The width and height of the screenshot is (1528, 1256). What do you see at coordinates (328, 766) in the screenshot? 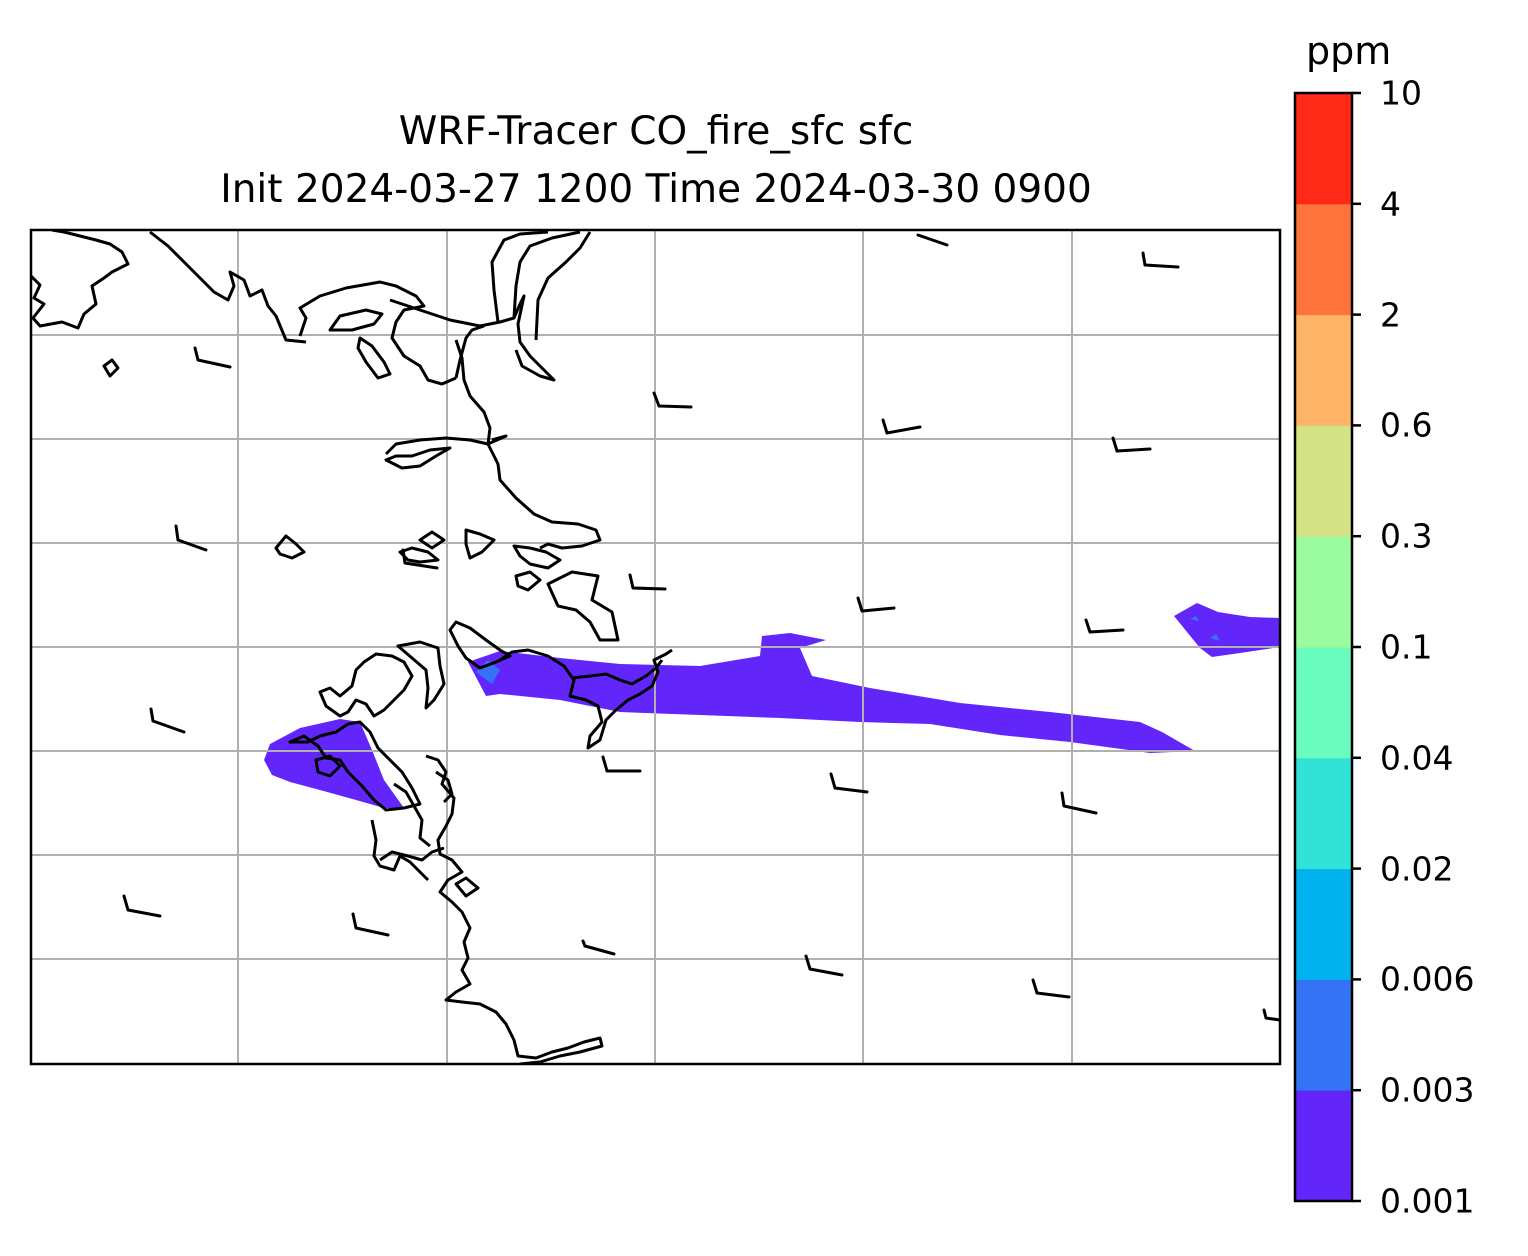
I see `coastline-west-island-d` at bounding box center [328, 766].